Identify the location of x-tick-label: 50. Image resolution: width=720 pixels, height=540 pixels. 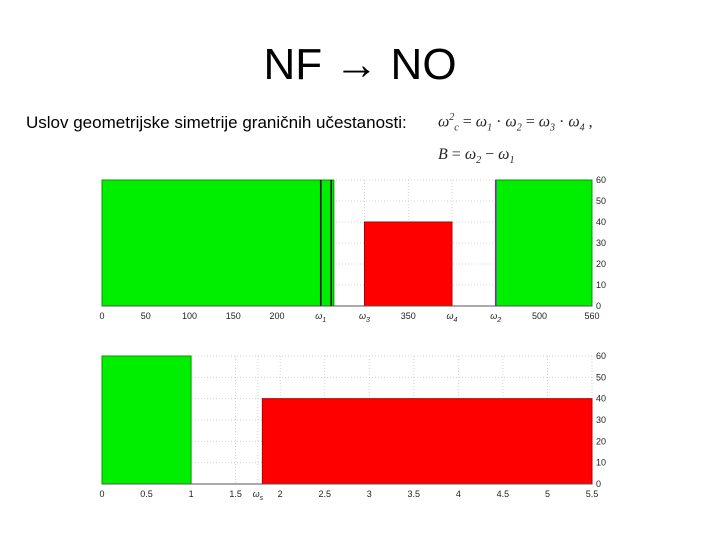
(146, 316).